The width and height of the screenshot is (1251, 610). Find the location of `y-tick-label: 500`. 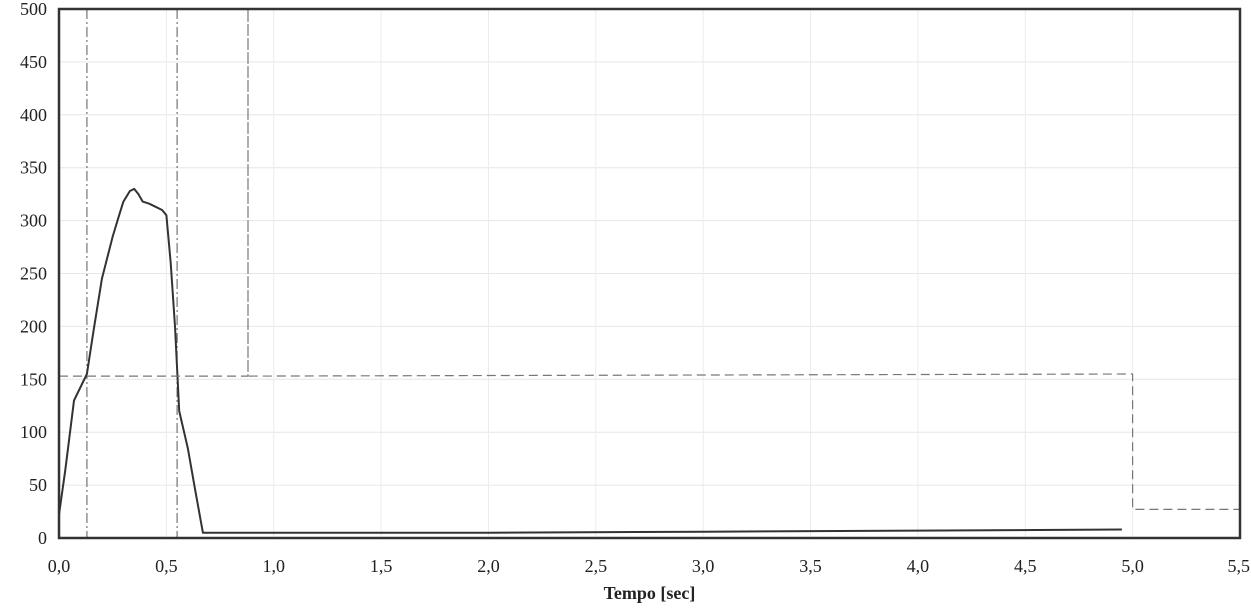

y-tick-label: 500 is located at coordinates (33, 9).